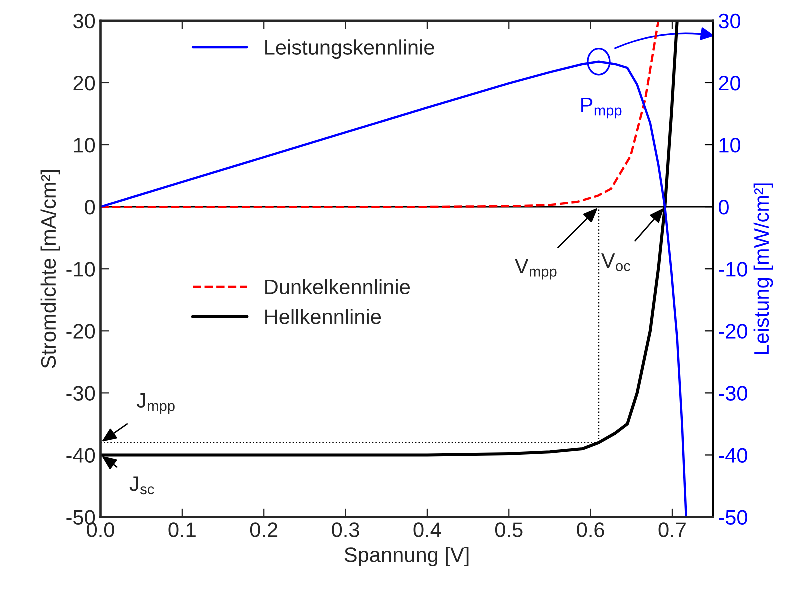 This screenshot has width=806, height=598. Describe the element at coordinates (155, 404) in the screenshot. I see `annotation: J$_{mpp}$` at that location.